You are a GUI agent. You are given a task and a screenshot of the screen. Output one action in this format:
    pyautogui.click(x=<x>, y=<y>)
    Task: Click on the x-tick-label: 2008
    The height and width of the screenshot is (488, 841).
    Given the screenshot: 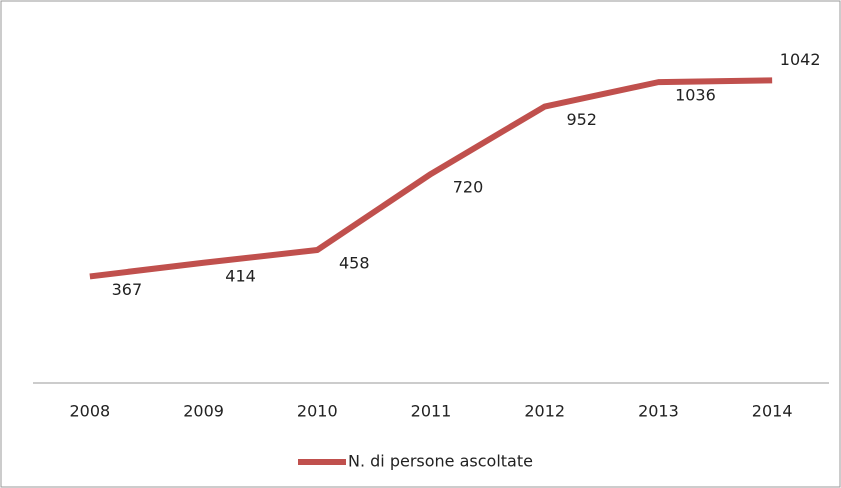 What is the action you would take?
    pyautogui.click(x=89, y=411)
    